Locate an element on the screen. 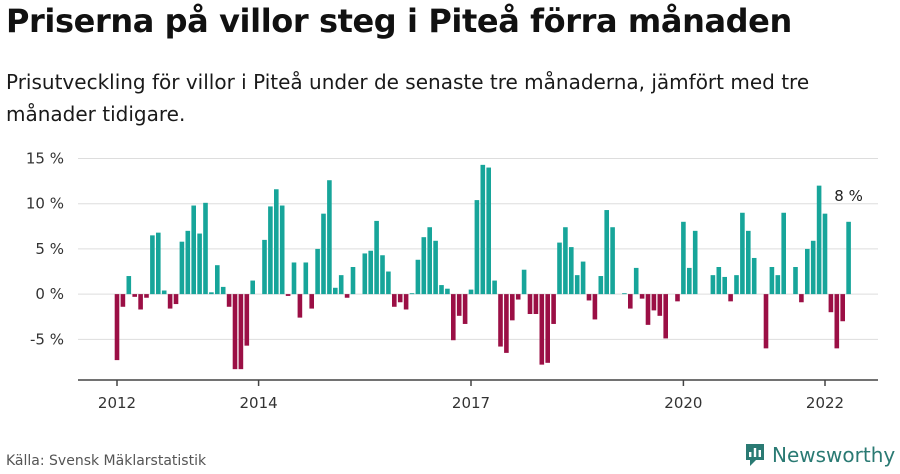 This screenshot has height=474, width=900. x-tick-label: 2020 is located at coordinates (683, 403).